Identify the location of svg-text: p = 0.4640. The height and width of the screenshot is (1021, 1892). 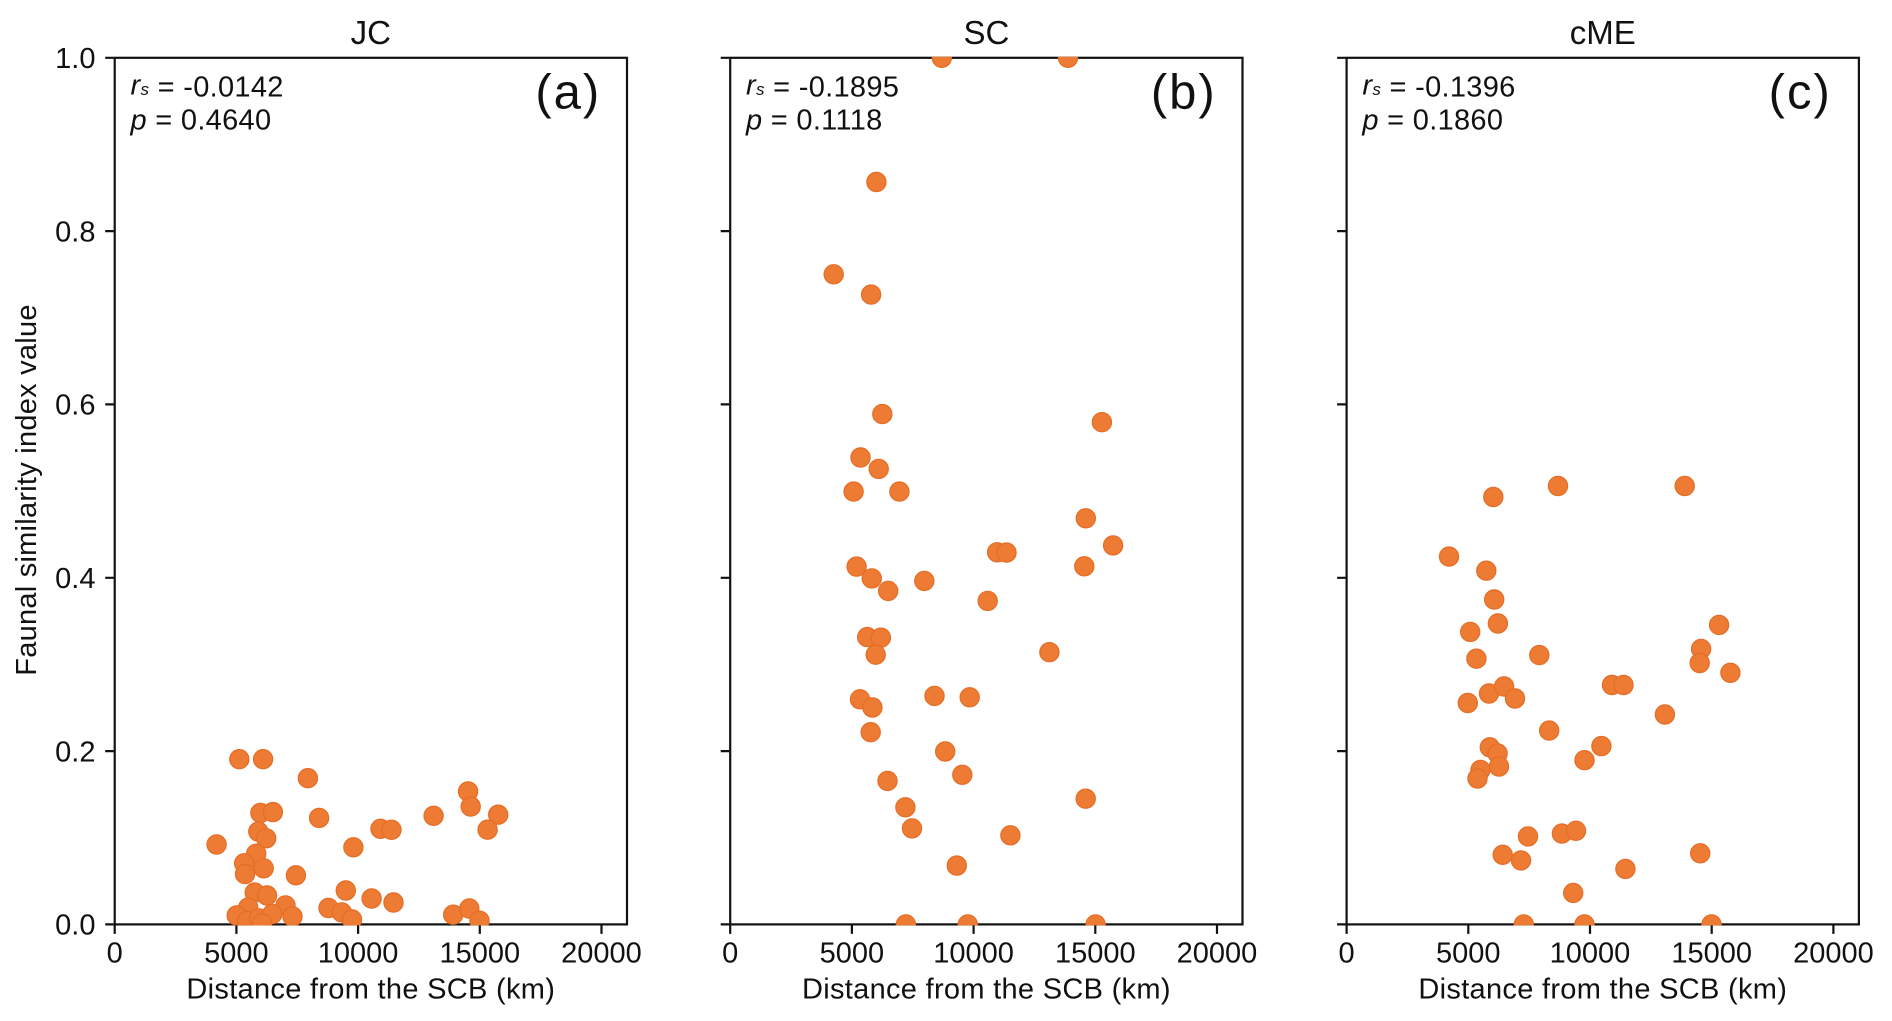
(201, 121).